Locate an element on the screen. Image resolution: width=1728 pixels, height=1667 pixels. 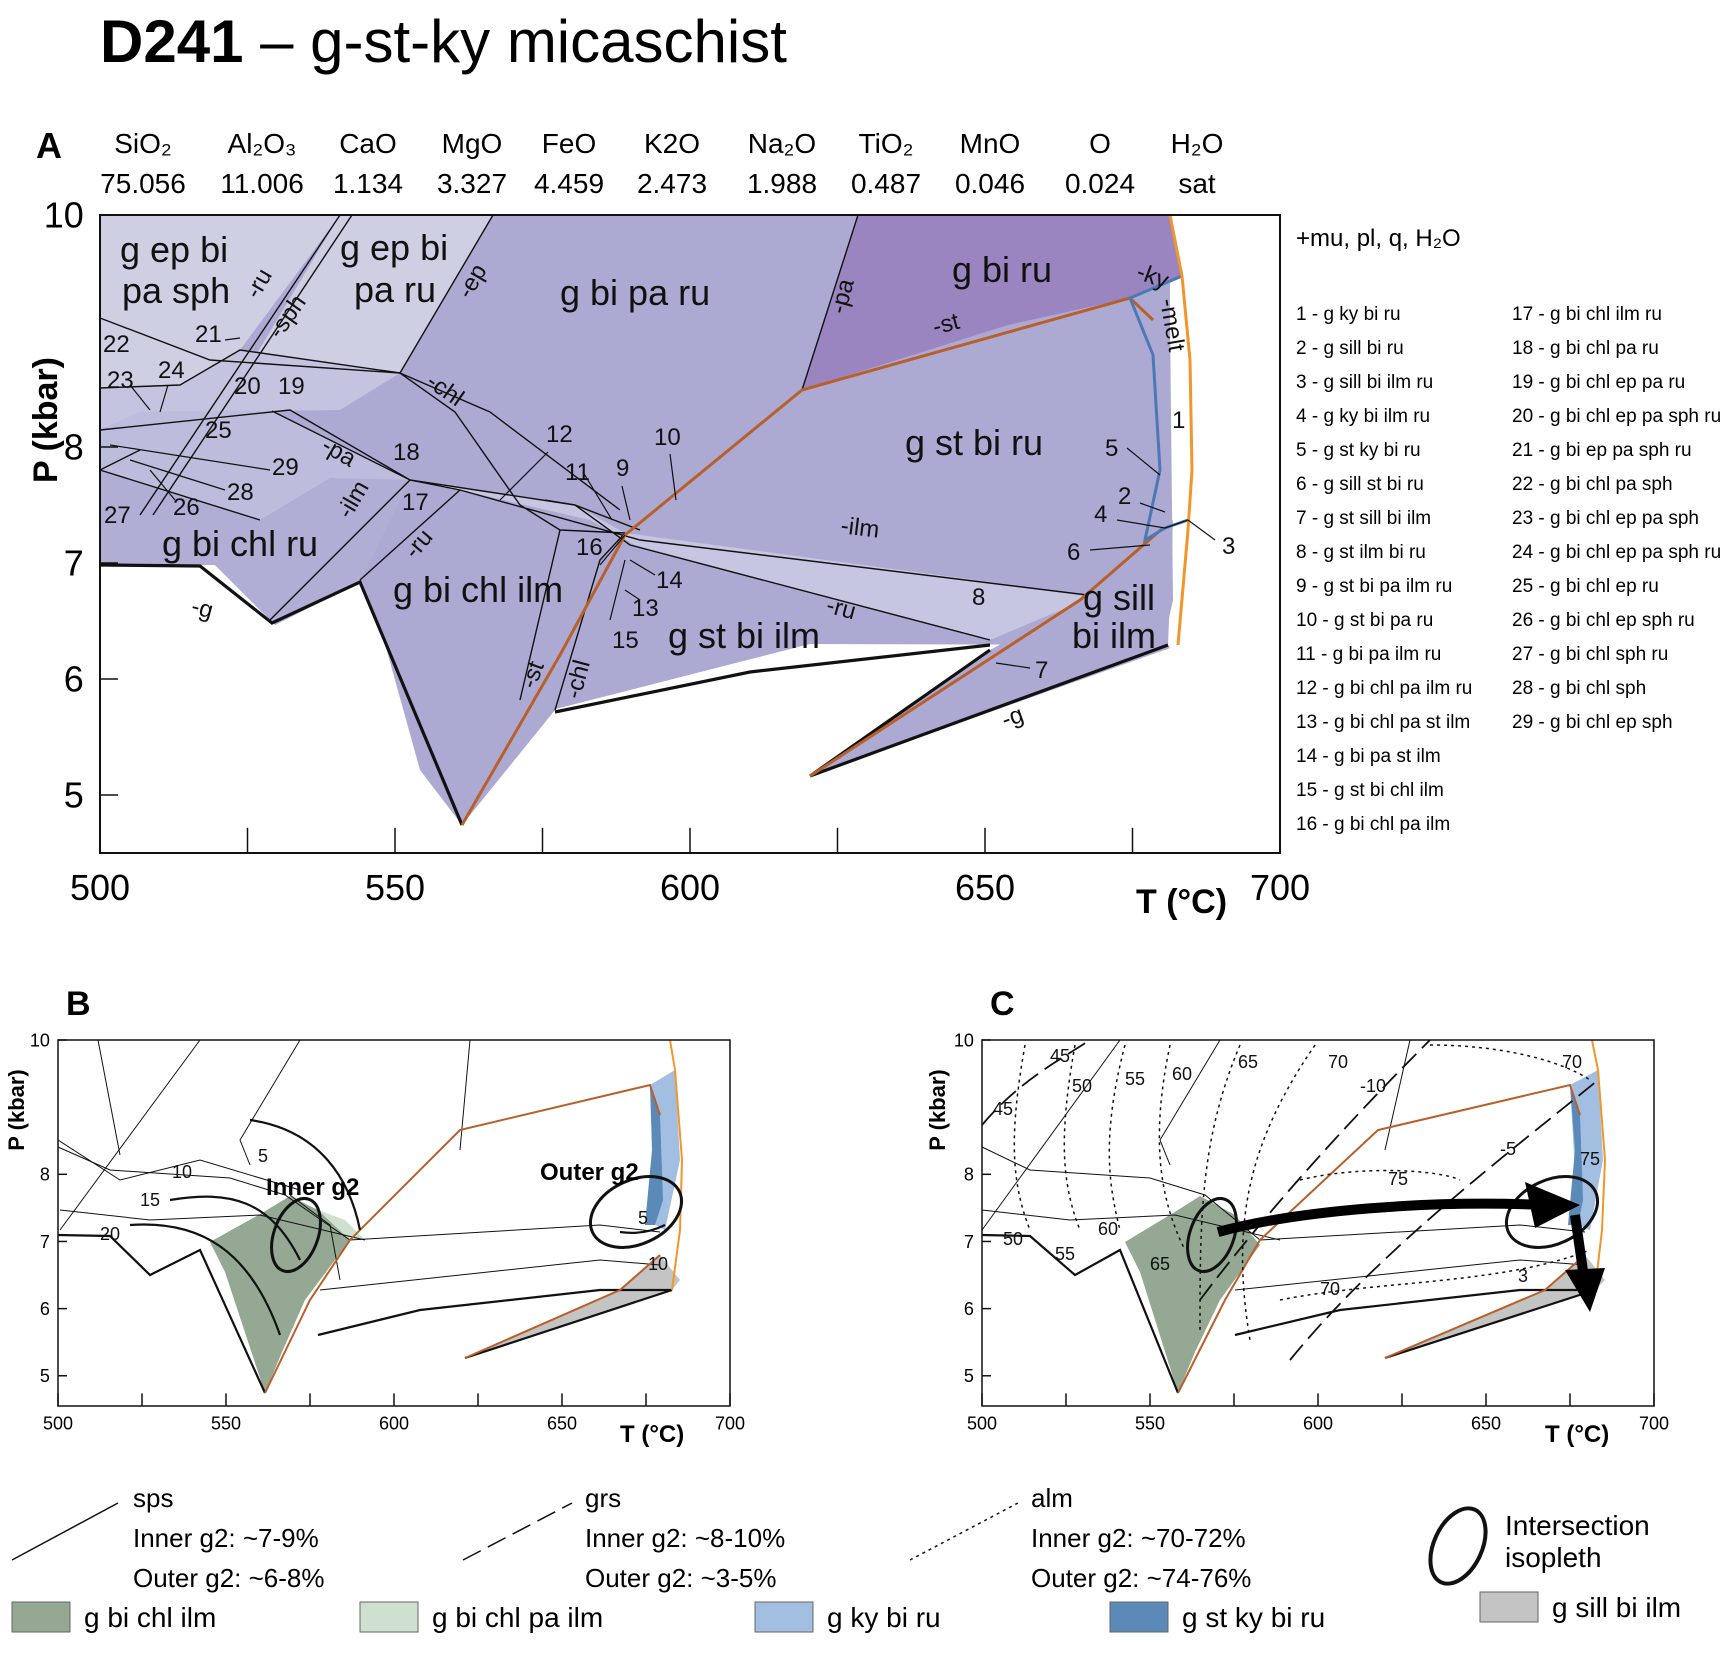
legend-entry: 1 - g ky bi ru is located at coordinates (1348, 314).